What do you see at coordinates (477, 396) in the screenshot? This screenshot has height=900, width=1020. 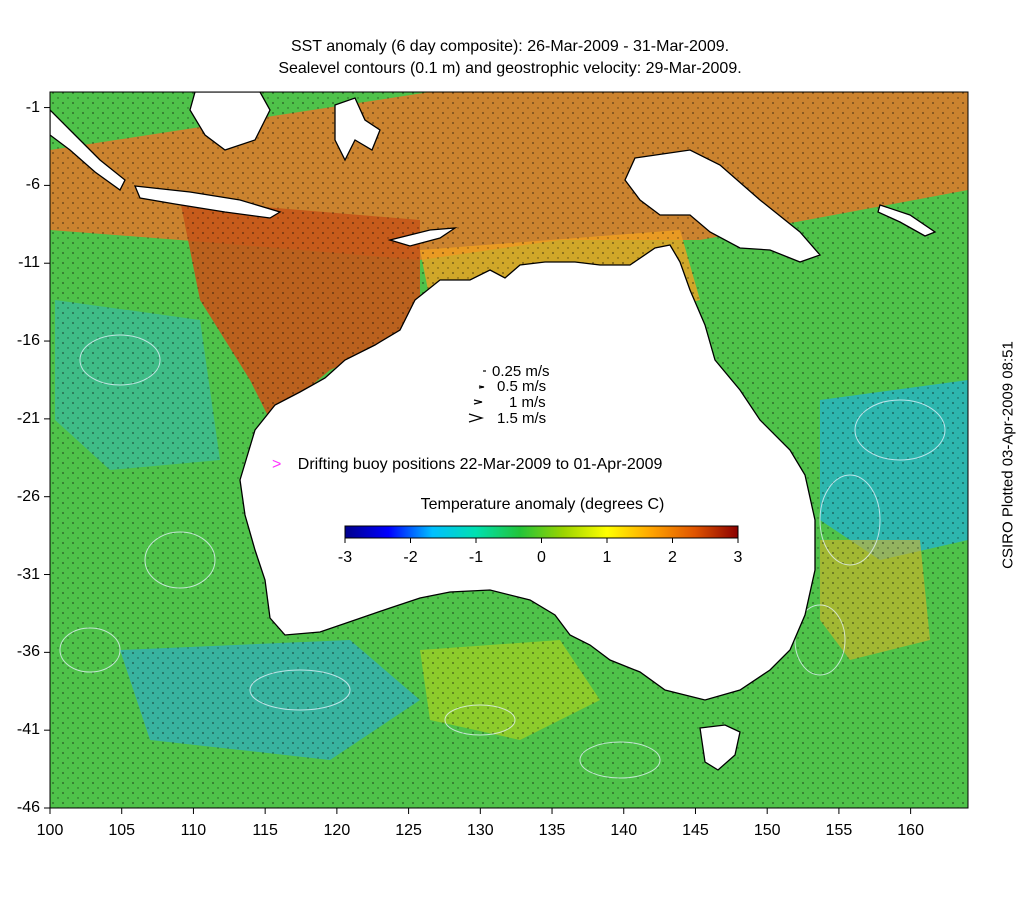 I see `velocity-legend-arrows` at bounding box center [477, 396].